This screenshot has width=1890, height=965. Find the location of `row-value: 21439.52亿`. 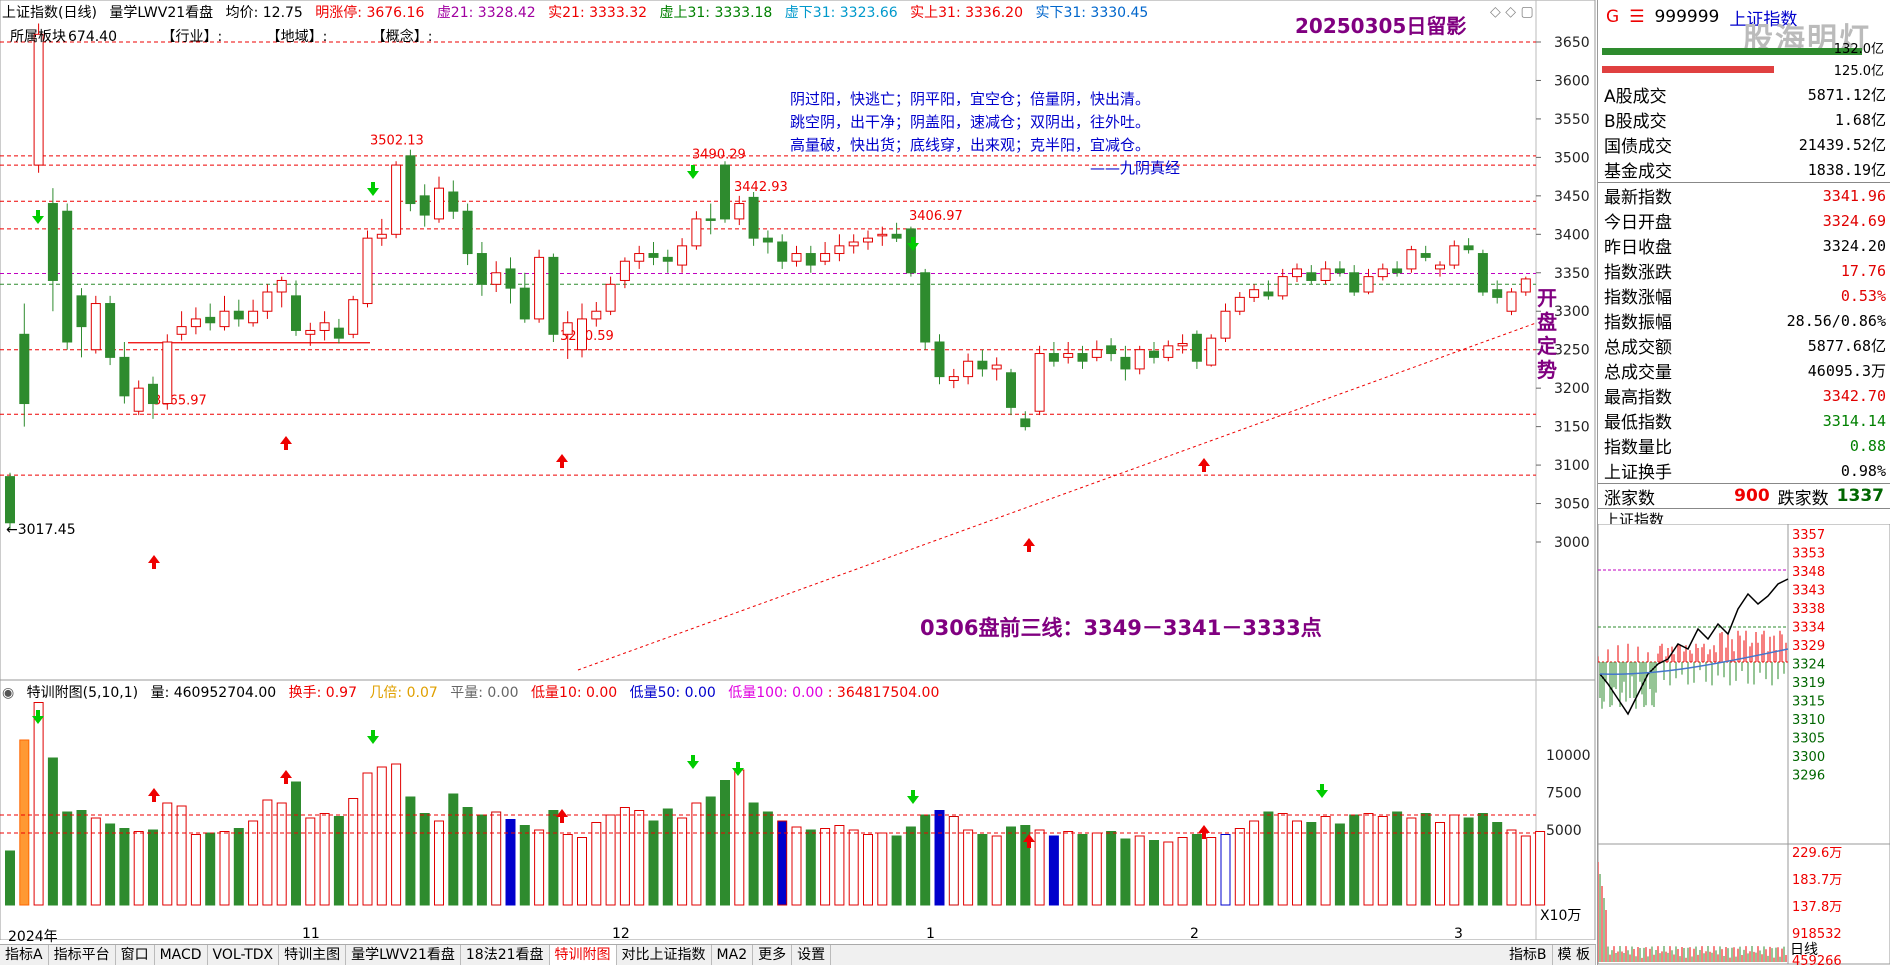

row-value: 21439.52亿 is located at coordinates (1842, 145).